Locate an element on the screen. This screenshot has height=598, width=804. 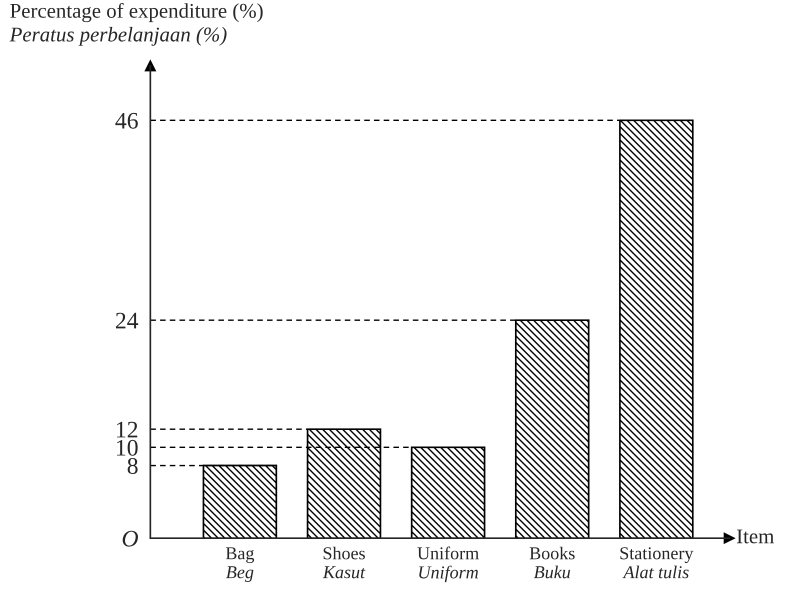
x-tick-label: Bag Beg is located at coordinates (240, 564).